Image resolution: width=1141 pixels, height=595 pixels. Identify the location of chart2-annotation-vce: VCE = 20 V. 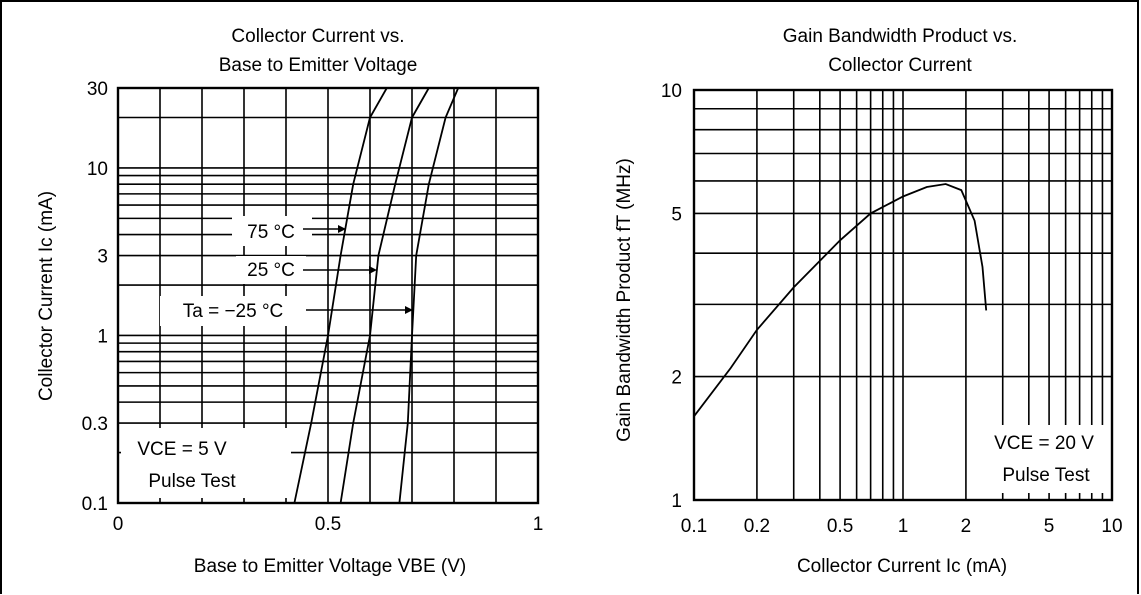
(1044, 443).